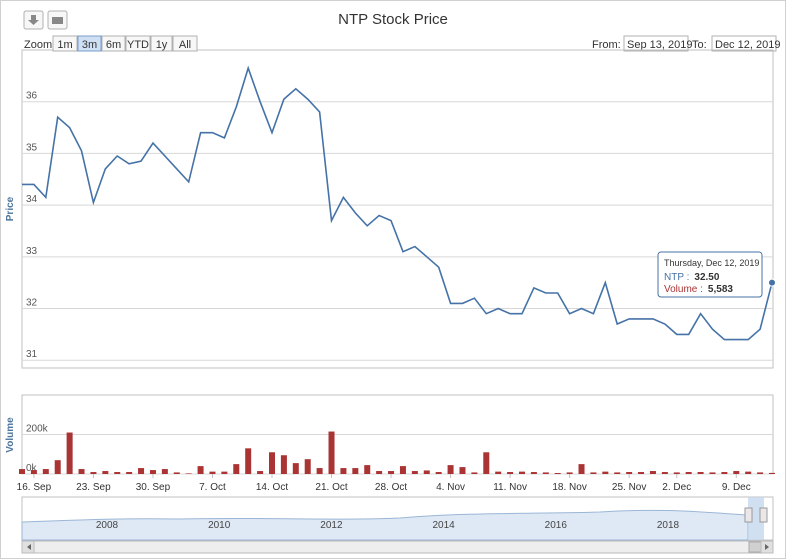 This screenshot has height=559, width=786. I want to click on y2-axis-title: Volume, so click(10, 435).